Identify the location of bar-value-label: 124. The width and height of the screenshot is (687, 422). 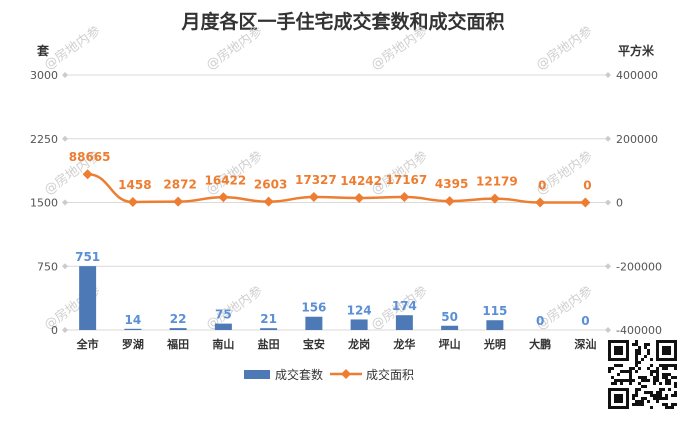
(359, 310).